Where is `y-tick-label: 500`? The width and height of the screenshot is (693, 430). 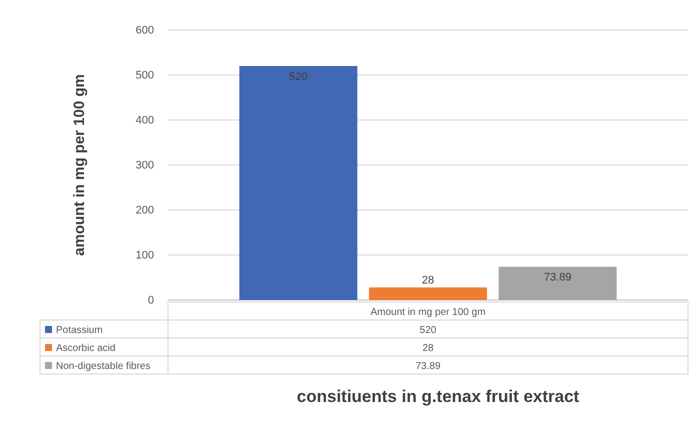
y-tick-label: 500 is located at coordinates (145, 76).